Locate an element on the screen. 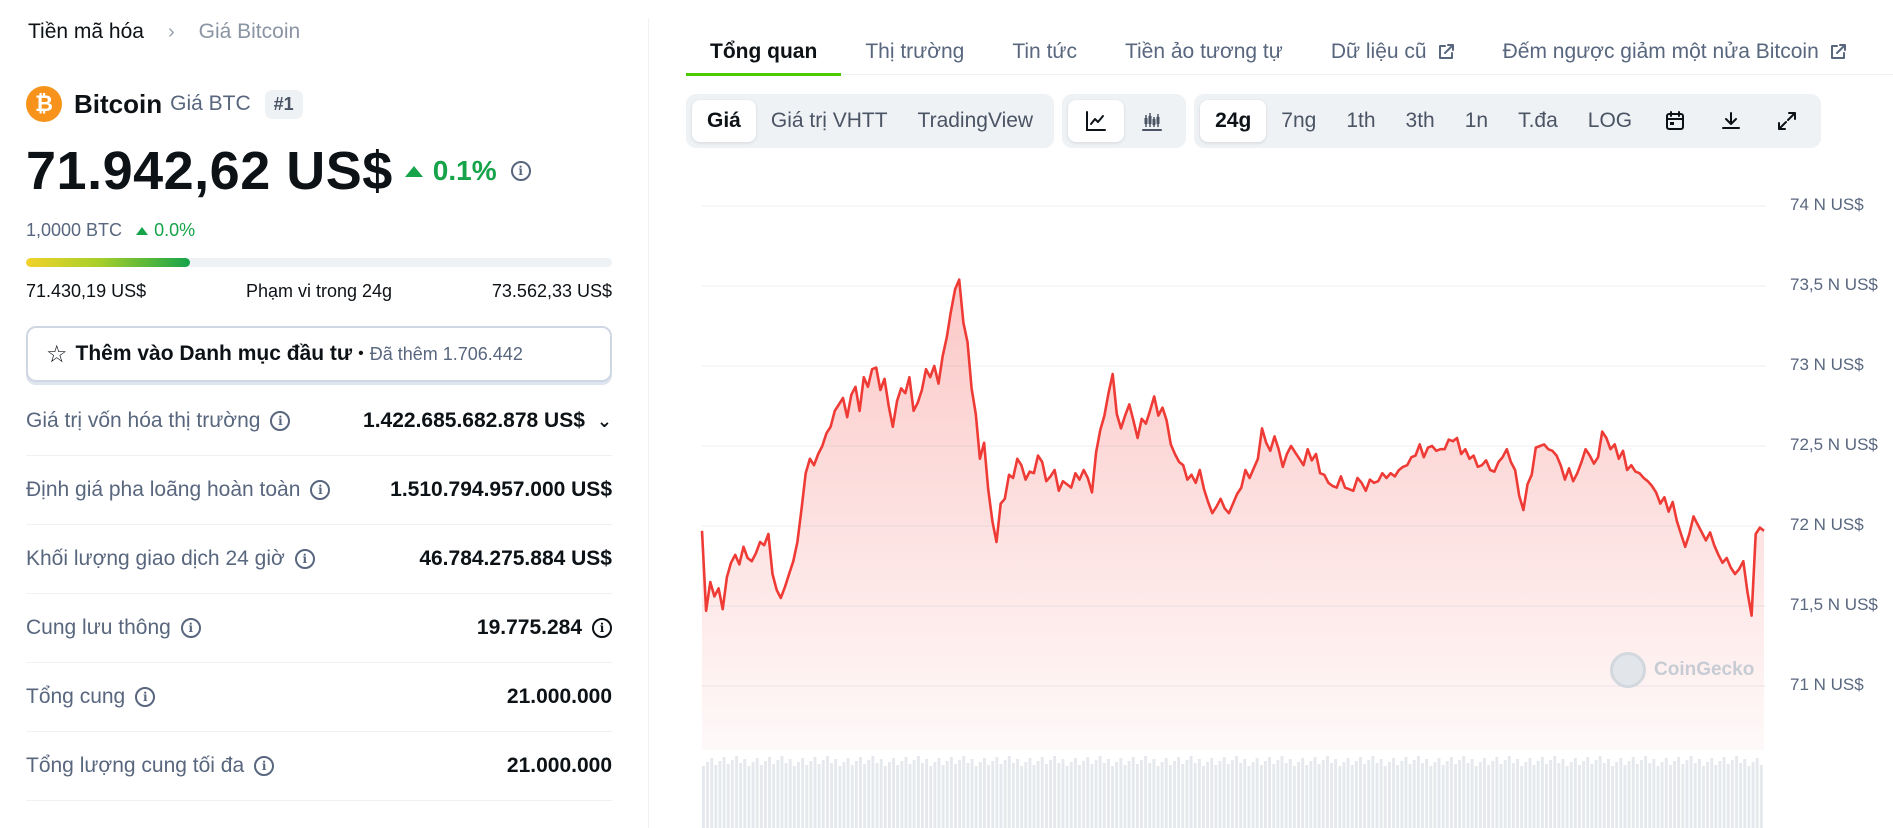  log-scale-button: LOG is located at coordinates (1610, 120).